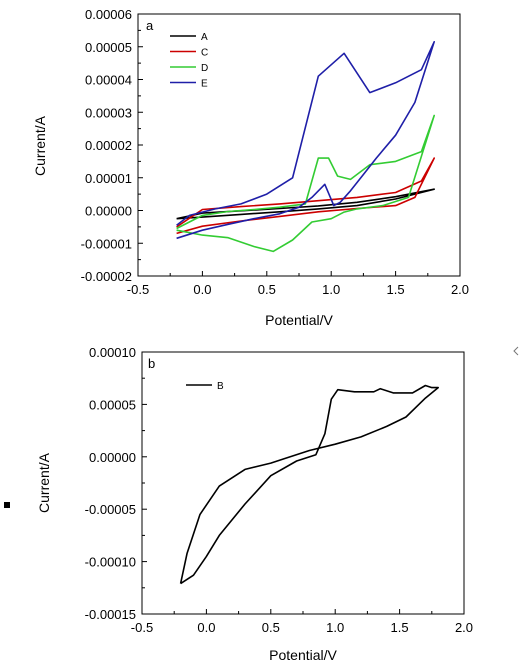 This screenshot has height=672, width=521. What do you see at coordinates (108, 178) in the screenshot?
I see `y-tick-label: 0.00001` at bounding box center [108, 178].